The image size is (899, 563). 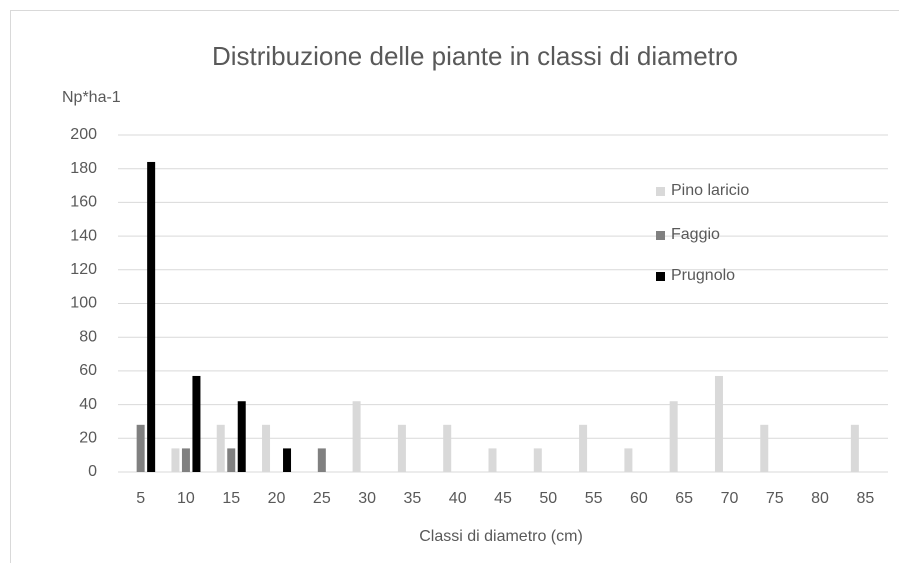 What do you see at coordinates (88, 370) in the screenshot?
I see `y-tick-label: 60` at bounding box center [88, 370].